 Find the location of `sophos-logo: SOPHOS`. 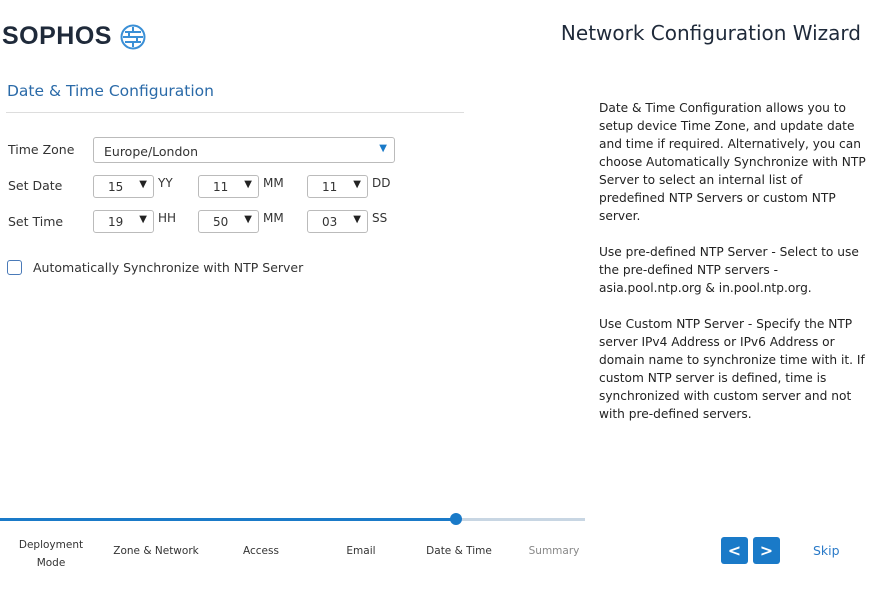

sophos-logo: SOPHOS is located at coordinates (74, 36).